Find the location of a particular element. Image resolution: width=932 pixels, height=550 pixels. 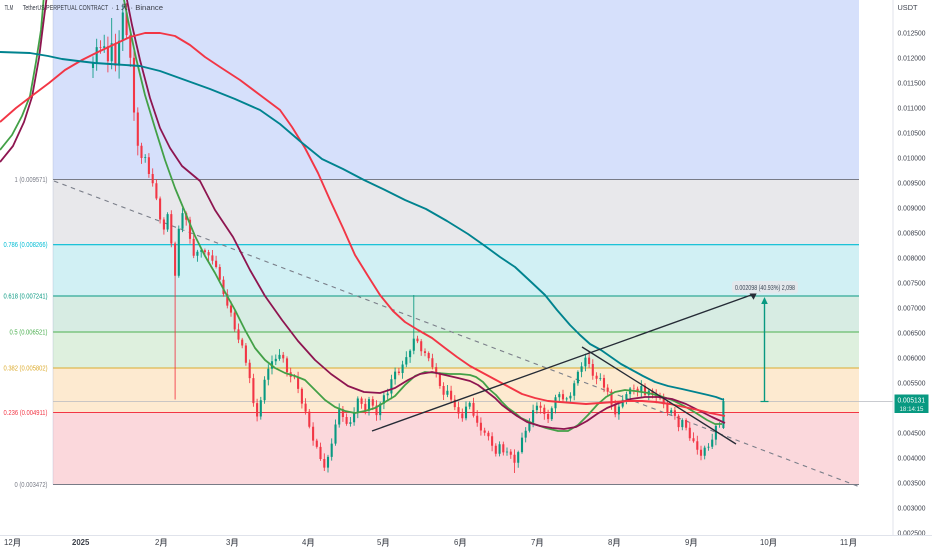

svg-text: 2025 is located at coordinates (81, 542).